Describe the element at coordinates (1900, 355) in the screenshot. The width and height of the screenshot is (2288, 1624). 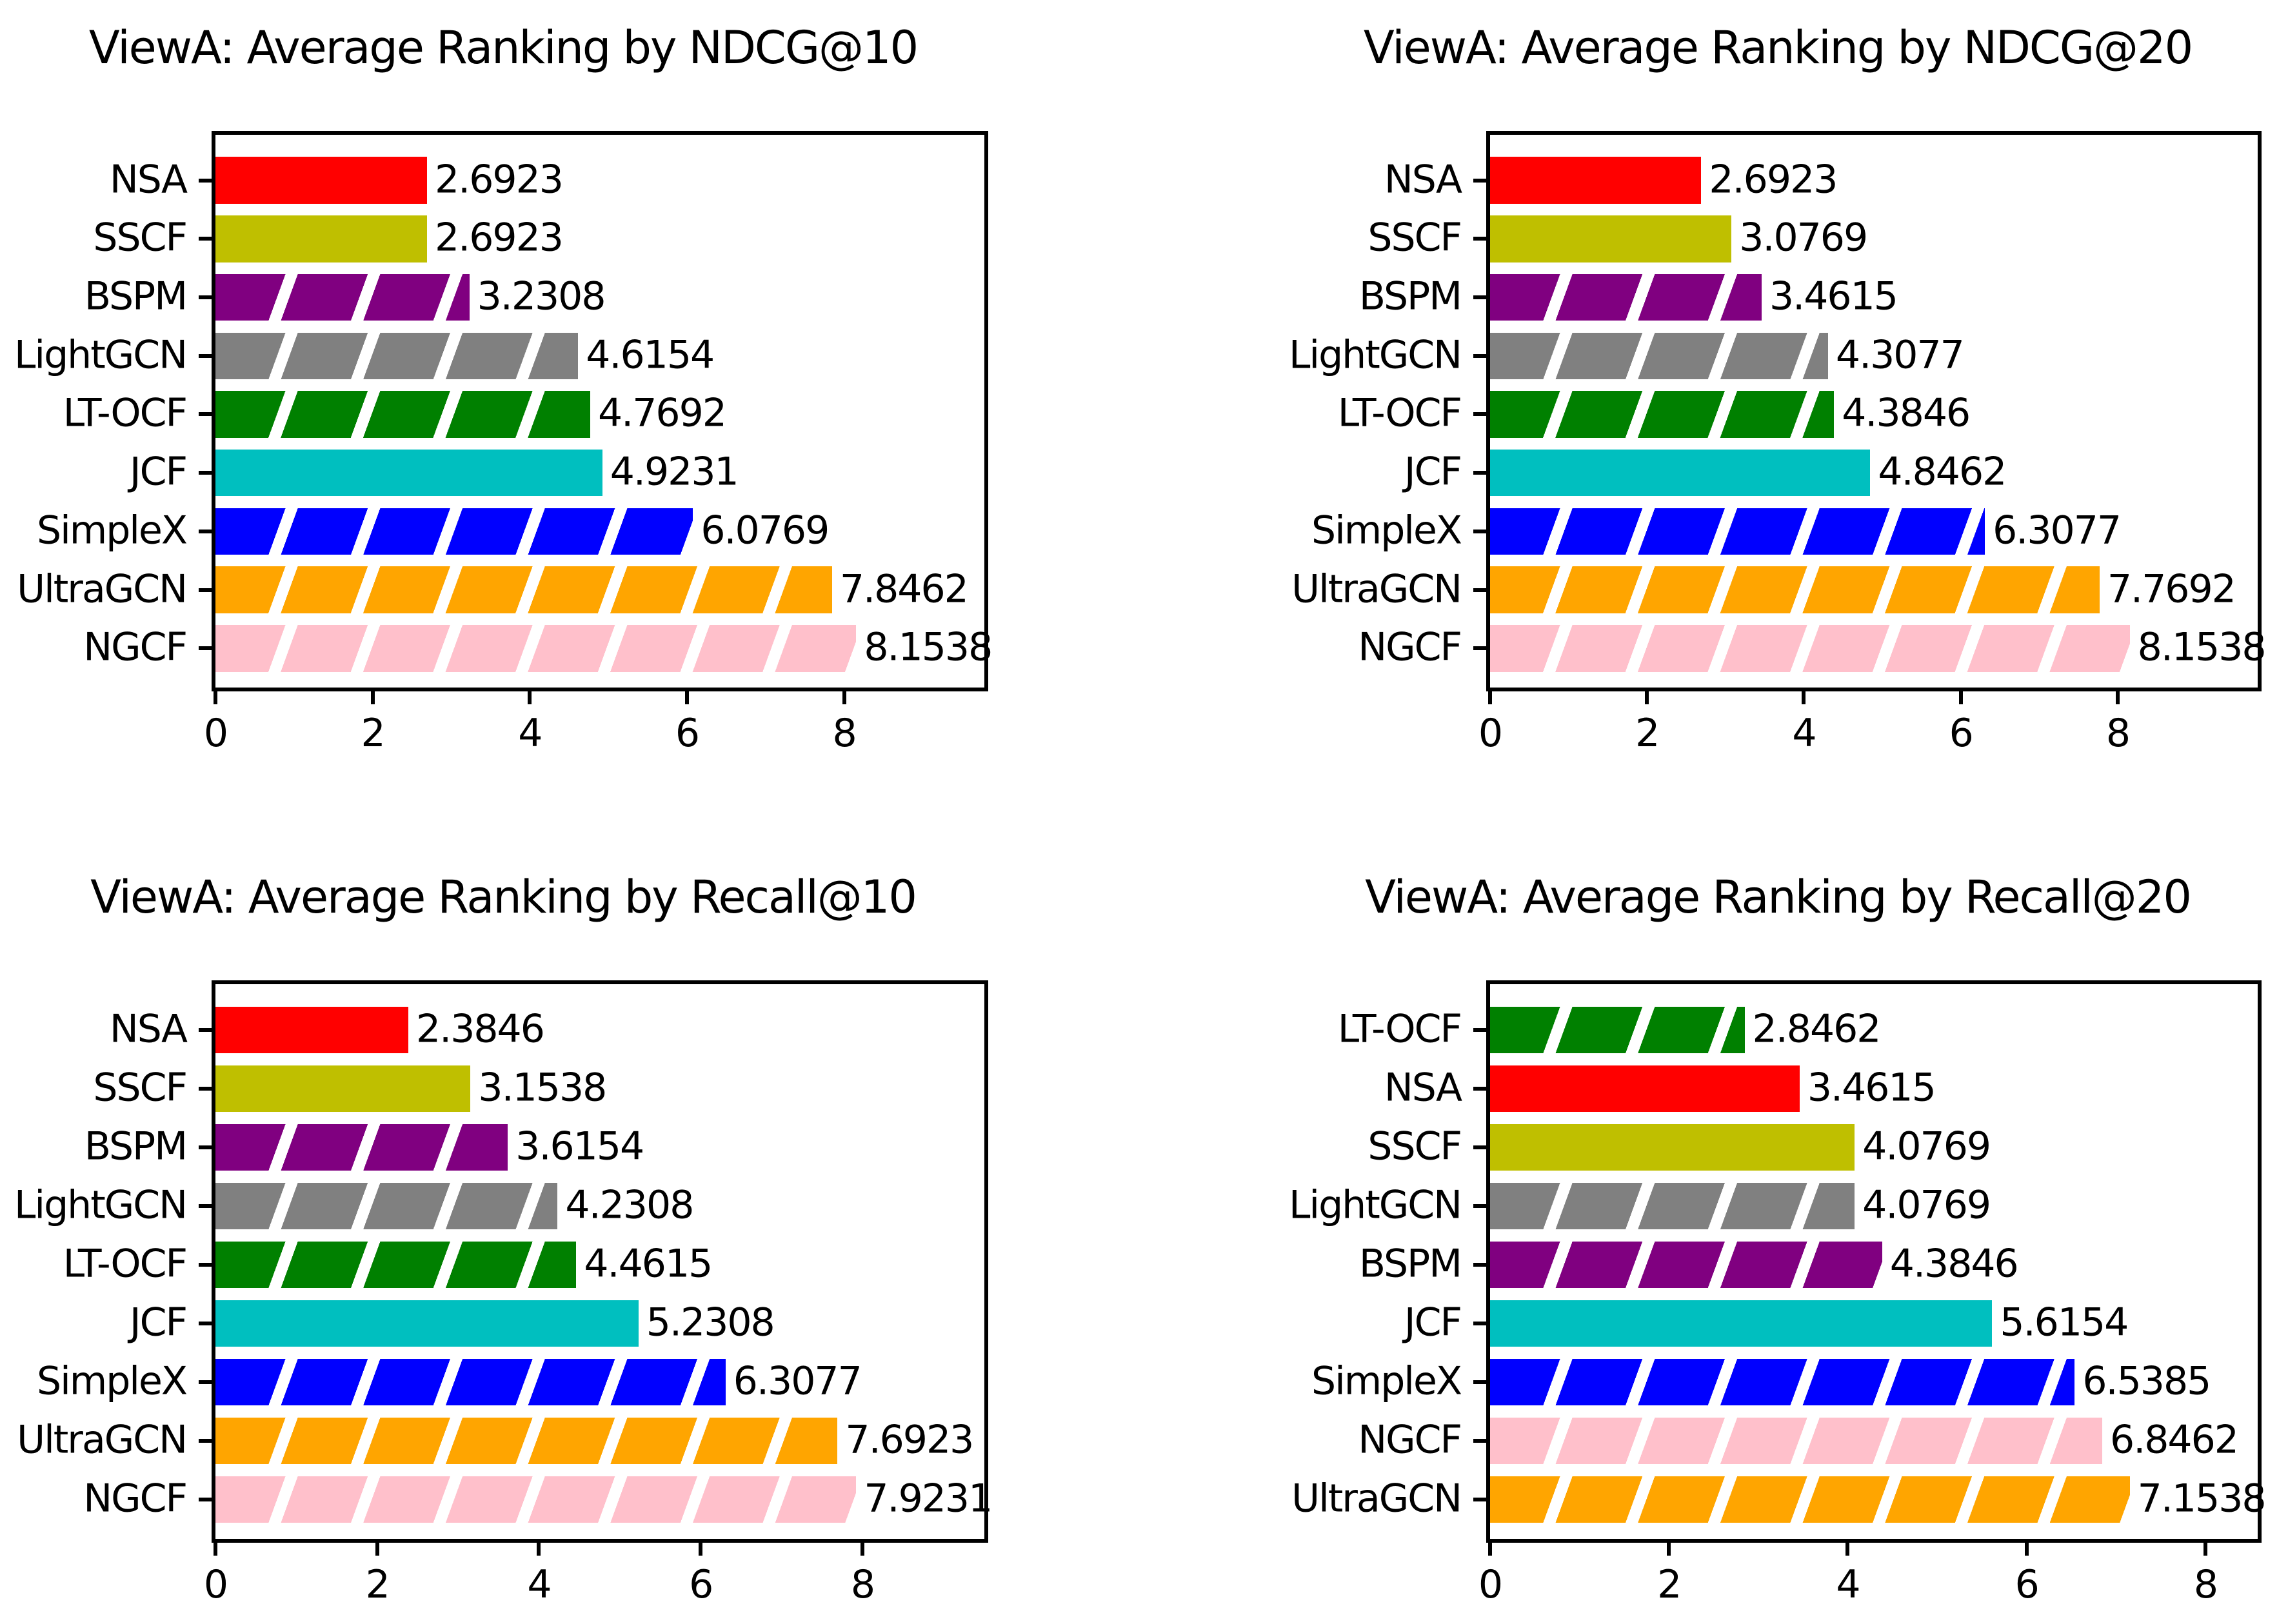
I see `bar-value-label: 4.3077` at that location.